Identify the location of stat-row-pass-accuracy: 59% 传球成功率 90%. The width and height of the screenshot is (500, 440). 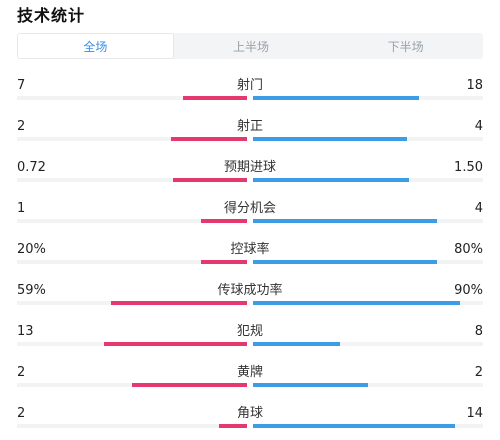
(250, 298).